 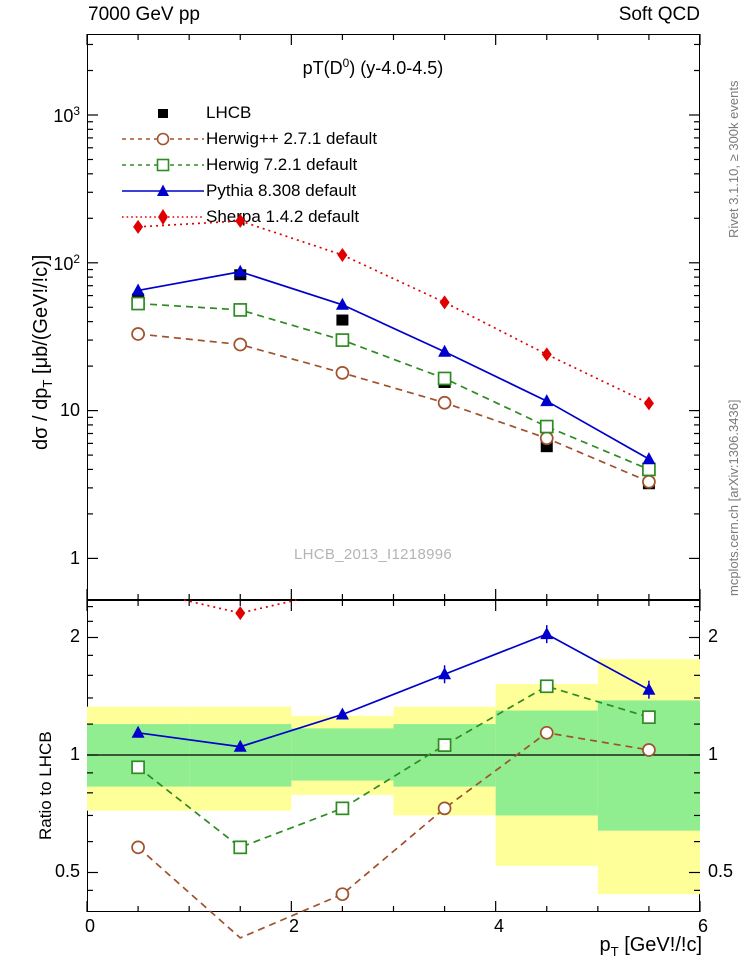 I want to click on legend-label-herwig7: Herwig 7.2.1 default, so click(x=282, y=164).